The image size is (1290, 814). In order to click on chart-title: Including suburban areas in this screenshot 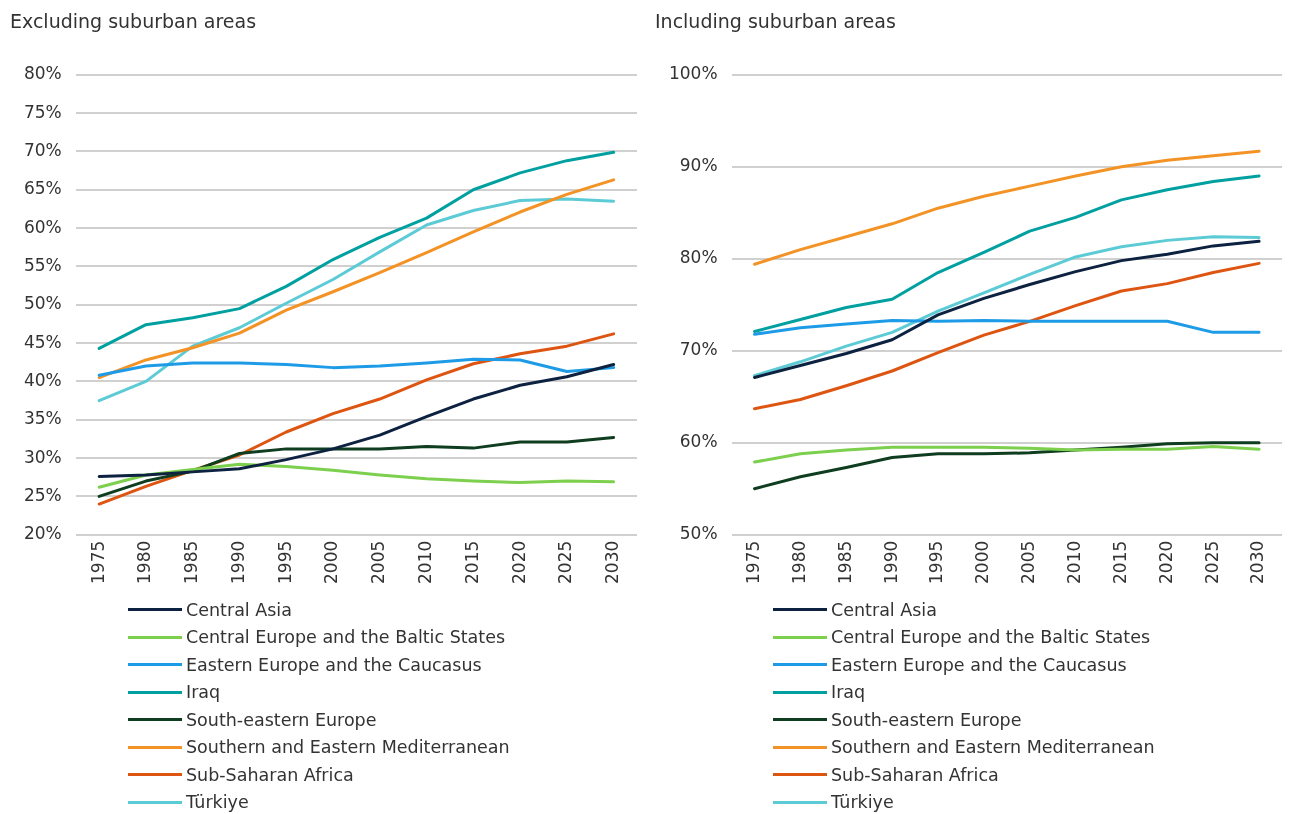, I will do `click(775, 21)`.